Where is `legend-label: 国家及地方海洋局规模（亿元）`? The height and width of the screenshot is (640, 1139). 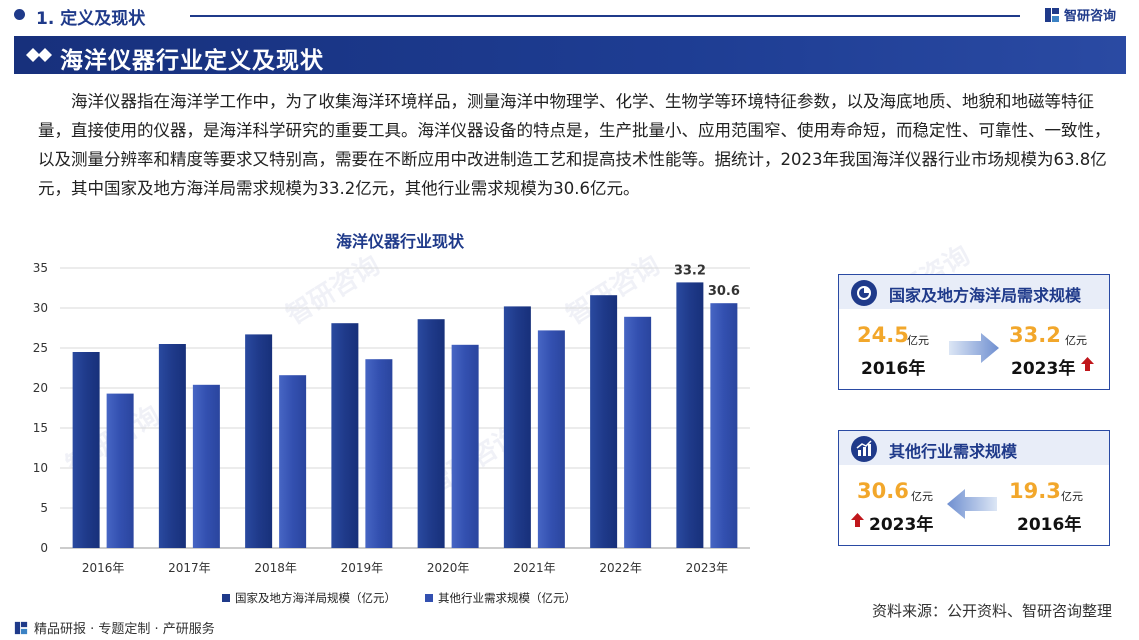
legend-label: 国家及地方海洋局规模（亿元） is located at coordinates (315, 598).